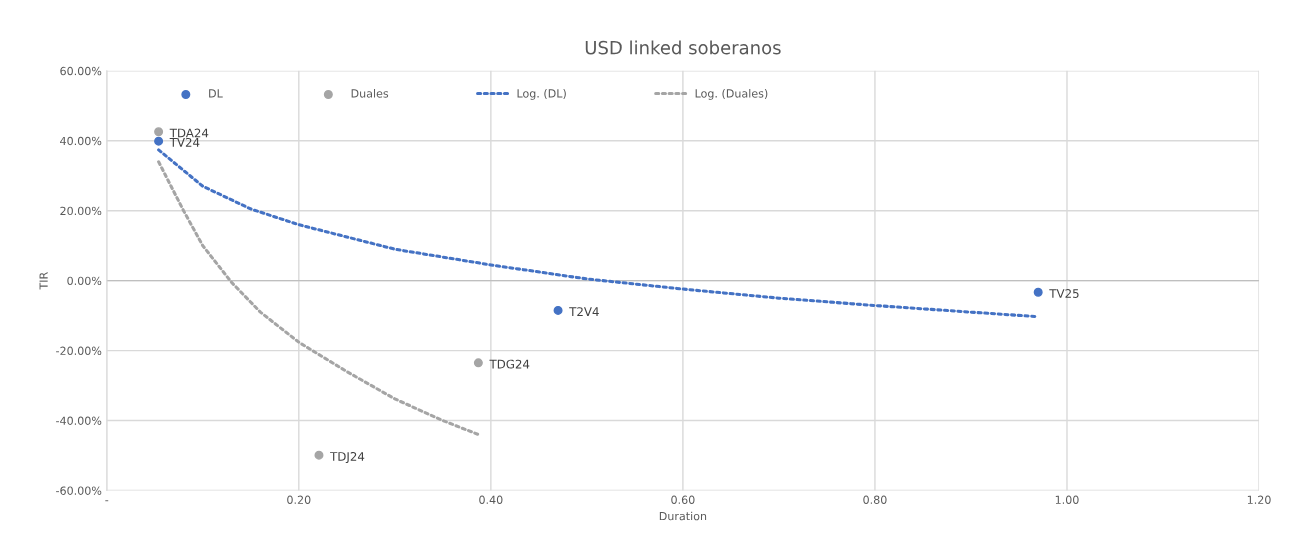 This screenshot has height=545, width=1302. Describe the element at coordinates (318, 298) in the screenshot. I see `line-series` at that location.